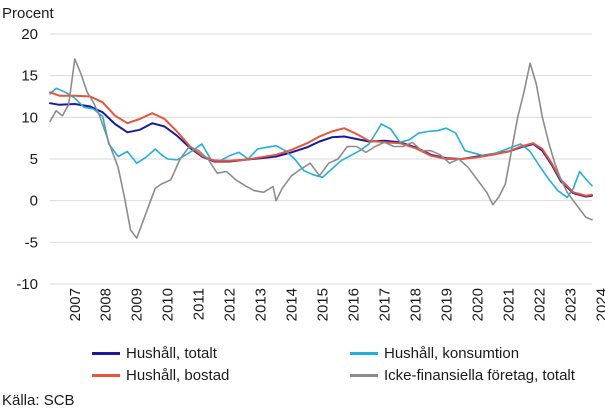  What do you see at coordinates (384, 304) in the screenshot?
I see `x-tick-label: 2017` at bounding box center [384, 304].